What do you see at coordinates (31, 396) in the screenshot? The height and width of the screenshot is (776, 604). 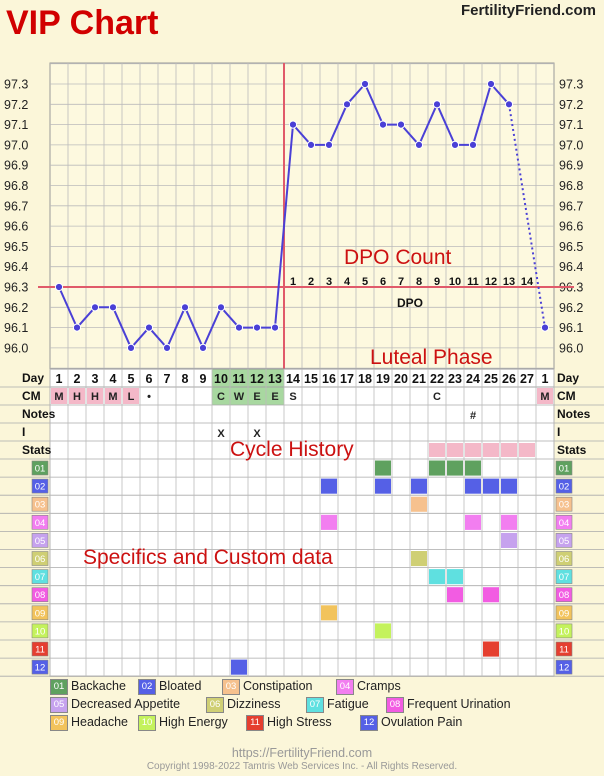 I see `row-label-left: CM` at bounding box center [31, 396].